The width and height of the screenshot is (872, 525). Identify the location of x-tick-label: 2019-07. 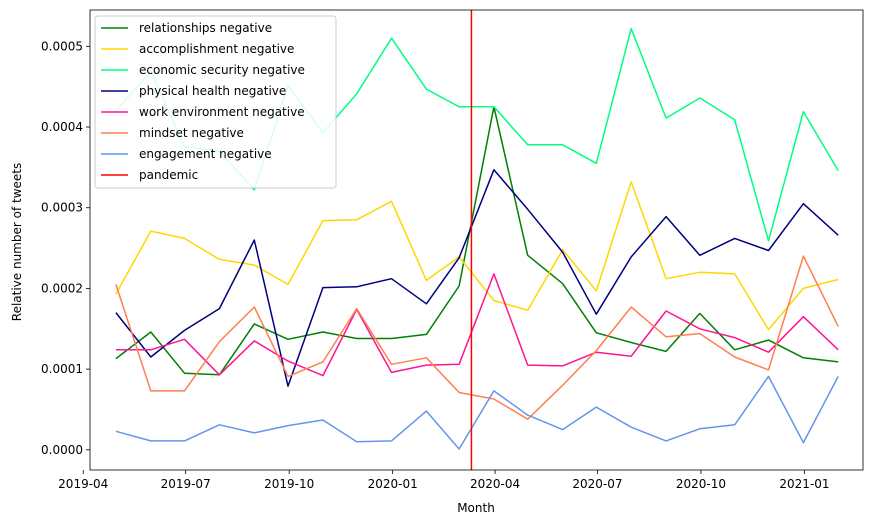
(186, 484).